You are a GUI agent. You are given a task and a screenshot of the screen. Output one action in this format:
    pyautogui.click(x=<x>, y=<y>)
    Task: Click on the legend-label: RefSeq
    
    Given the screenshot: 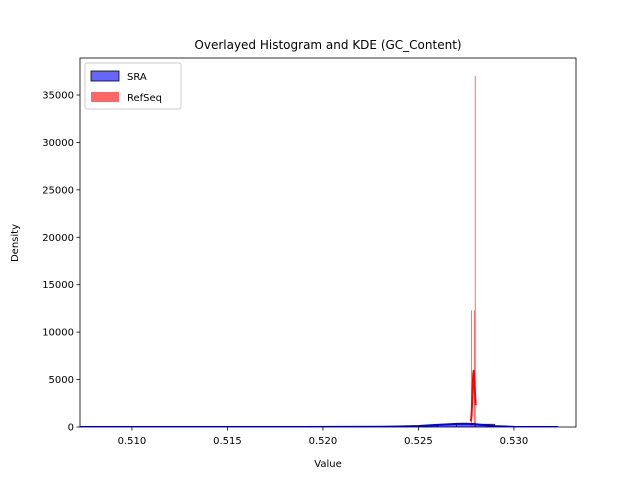 What is the action you would take?
    pyautogui.click(x=144, y=98)
    